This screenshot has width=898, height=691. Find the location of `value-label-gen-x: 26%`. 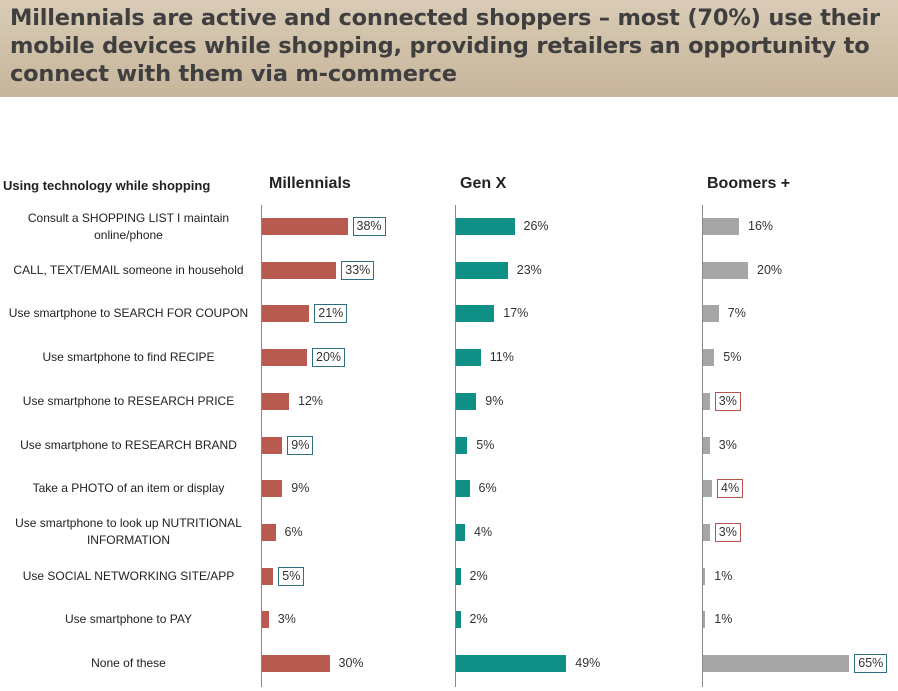

value-label-gen-x: 26% is located at coordinates (536, 226).